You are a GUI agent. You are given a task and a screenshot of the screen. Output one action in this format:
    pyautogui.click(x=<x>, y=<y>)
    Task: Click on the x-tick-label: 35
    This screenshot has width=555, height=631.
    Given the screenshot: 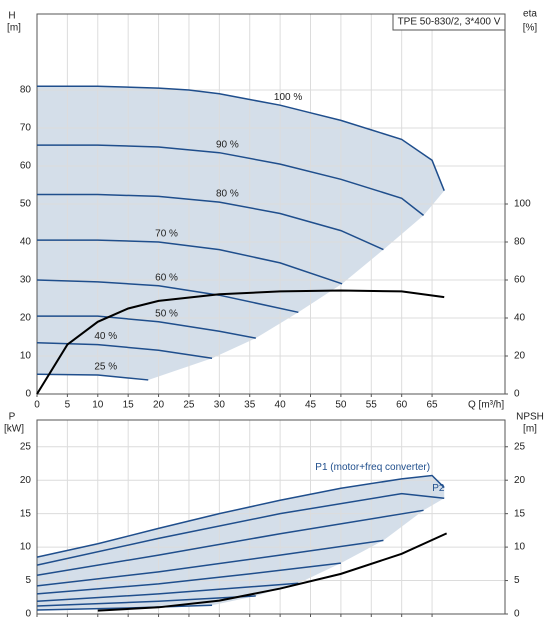 What is the action you would take?
    pyautogui.click(x=250, y=405)
    